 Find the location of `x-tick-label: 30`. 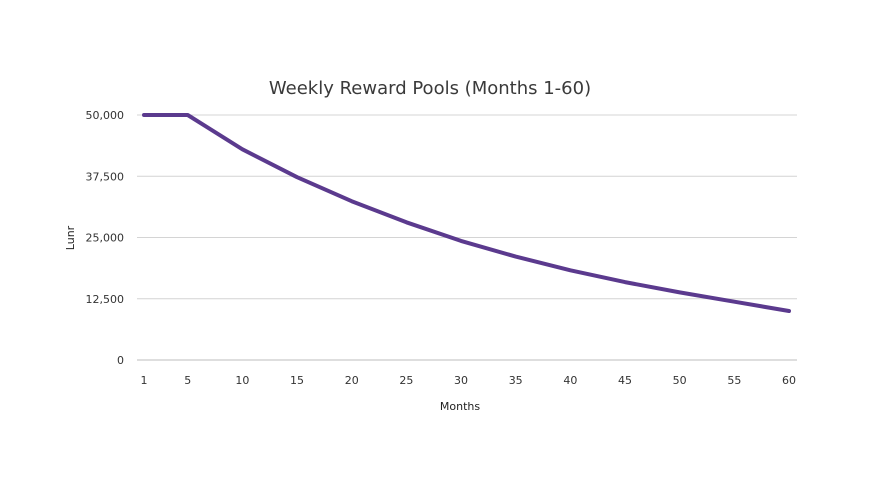

x-tick-label: 30 is located at coordinates (461, 380).